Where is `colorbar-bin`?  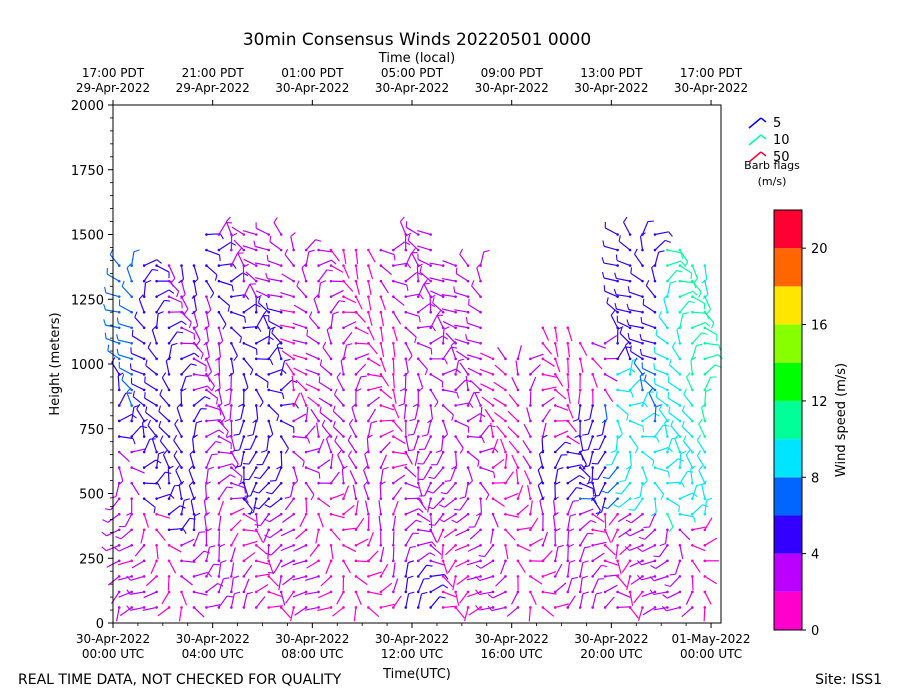 colorbar-bin is located at coordinates (788, 572).